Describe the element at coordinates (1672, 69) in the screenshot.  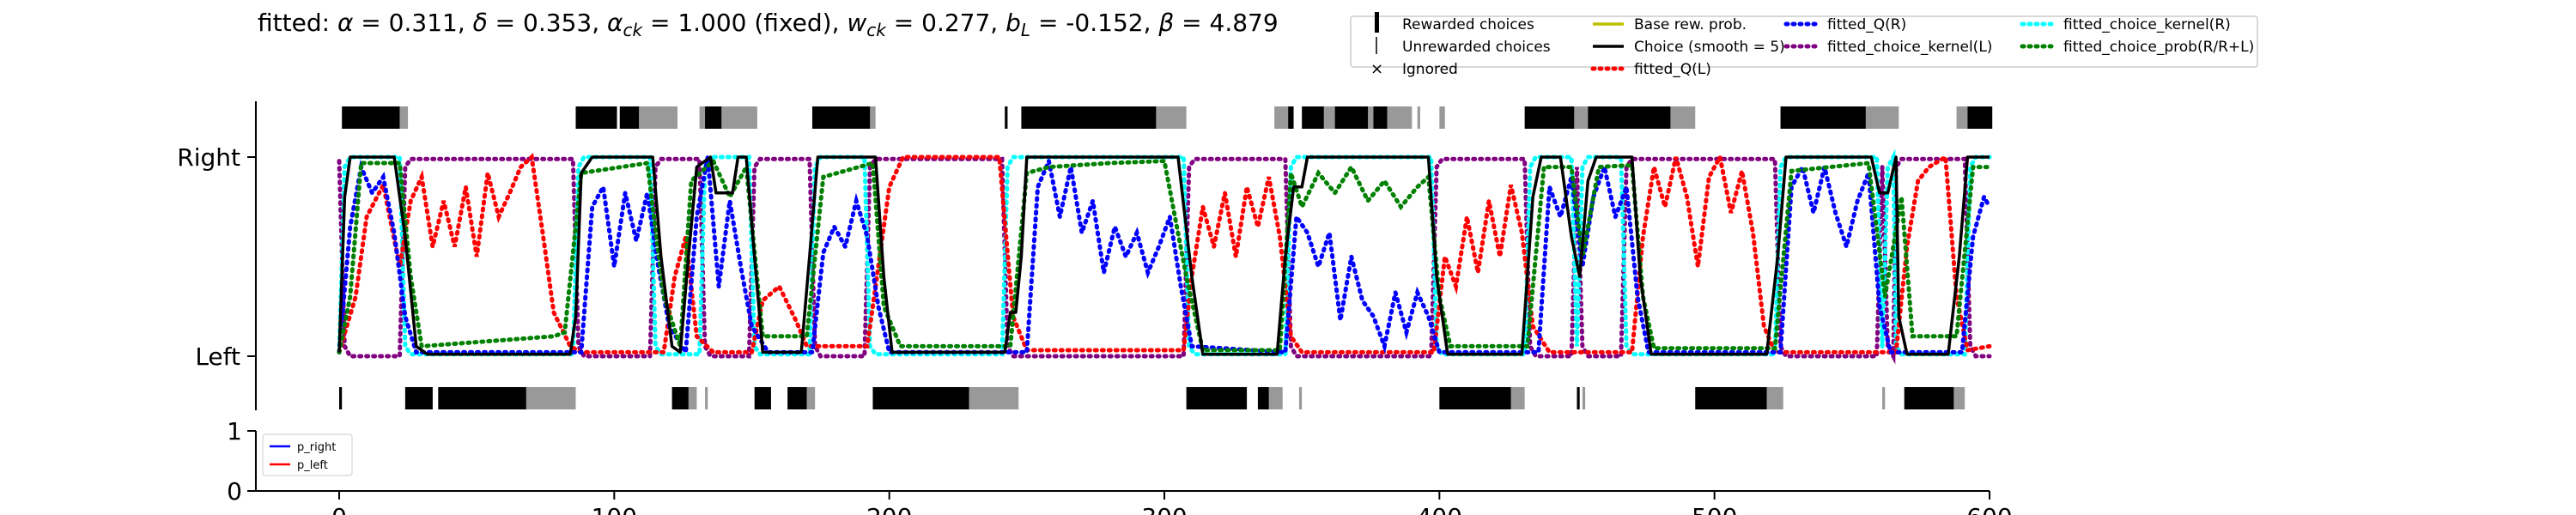
I see `legend-label-fitted-q-l: fitted_Q(L)` at that location.